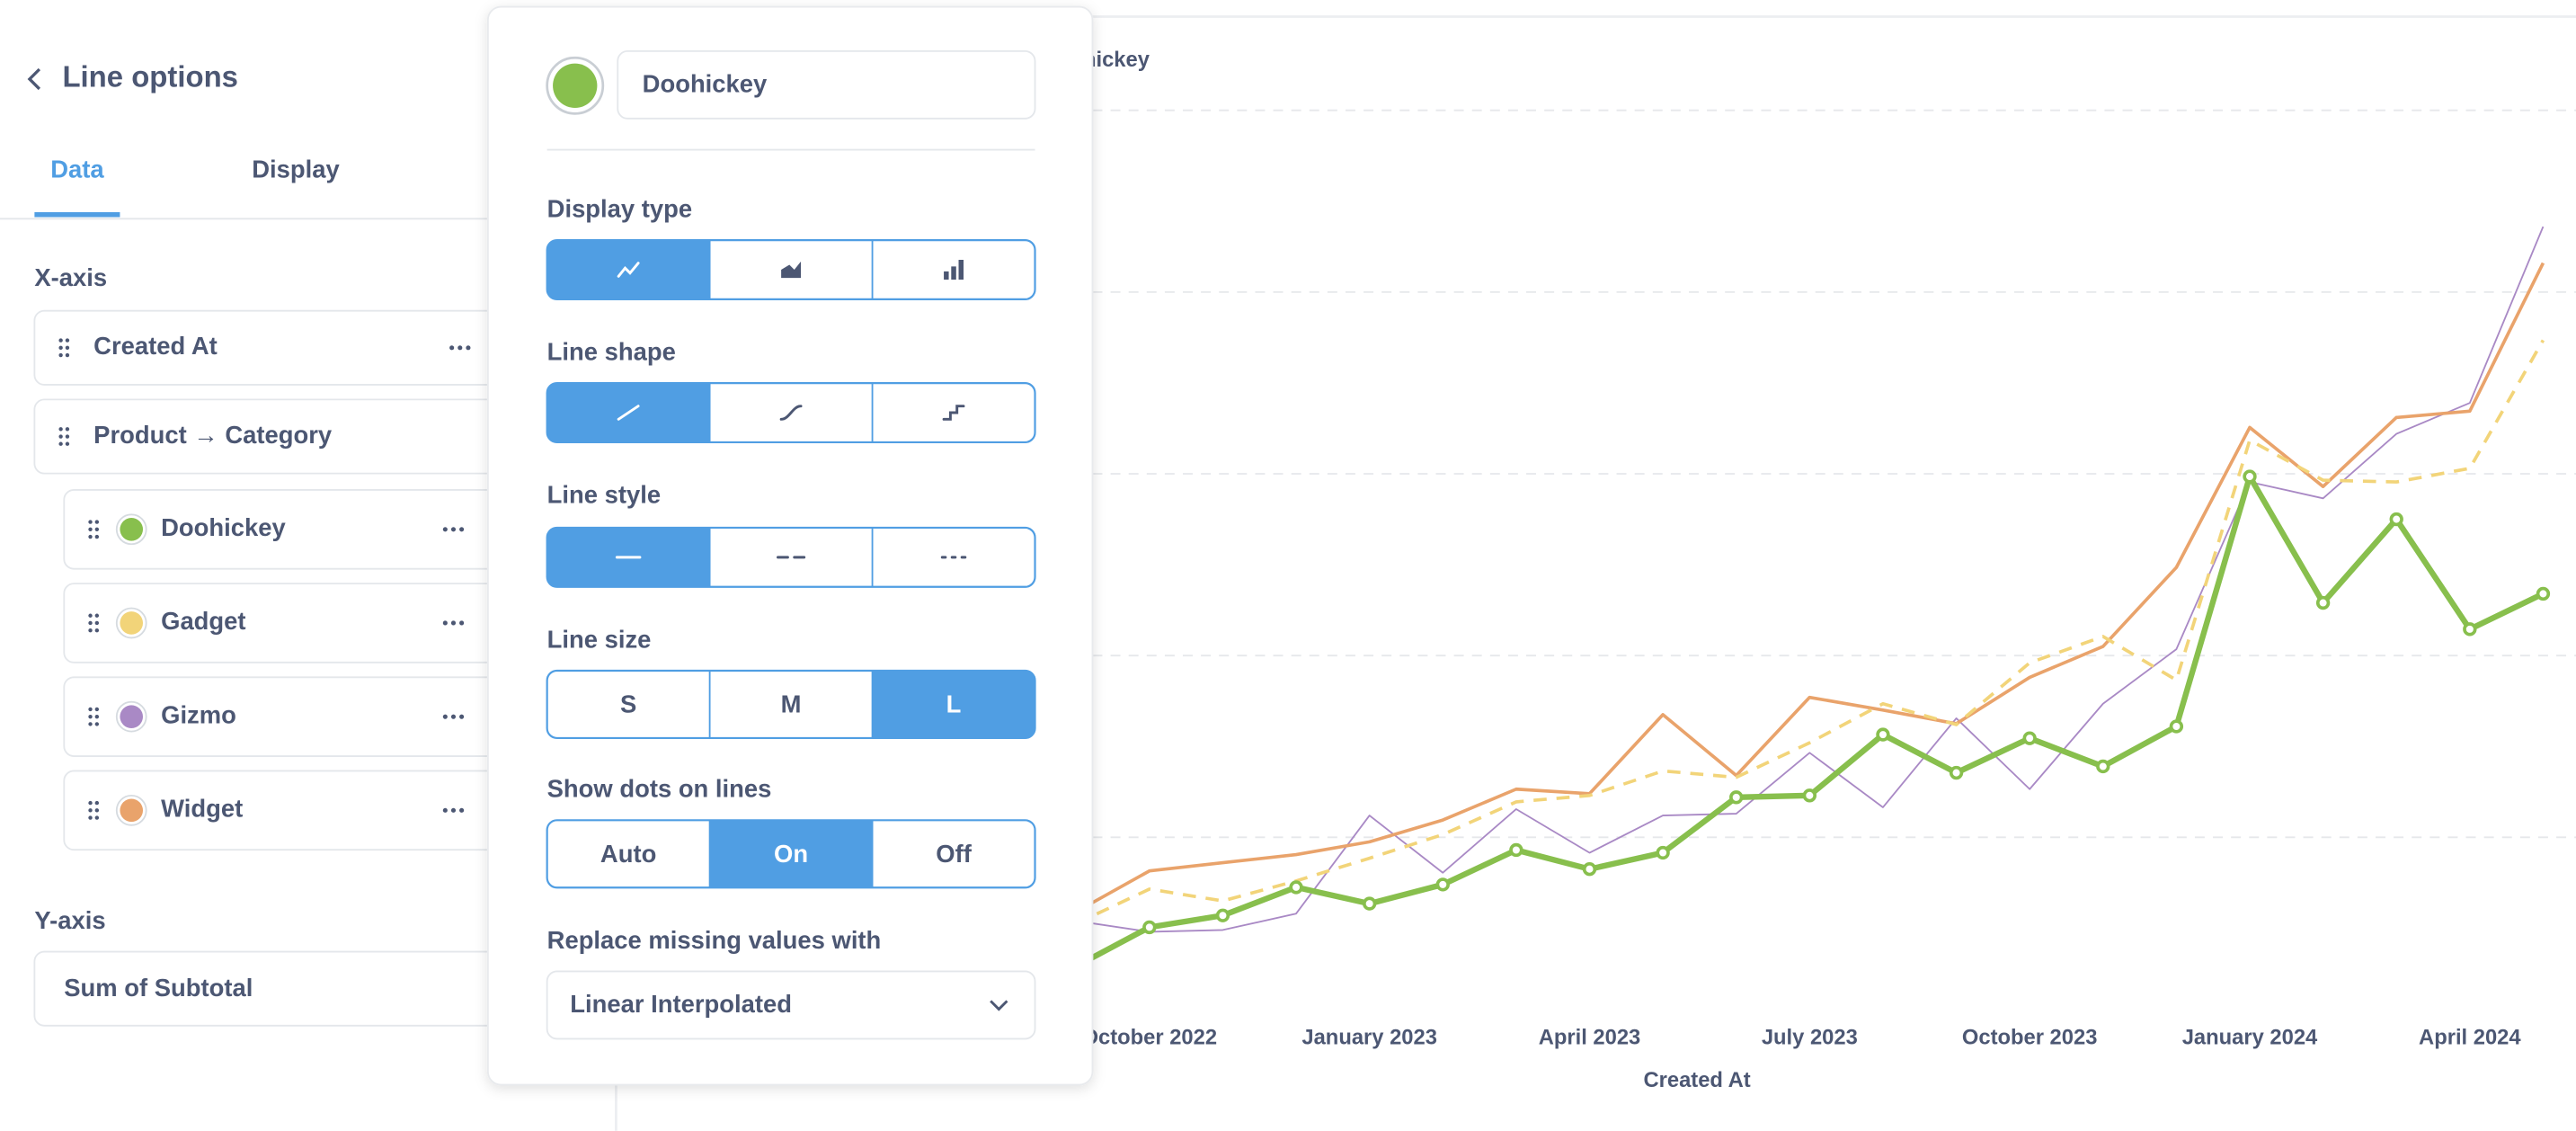 The height and width of the screenshot is (1131, 2576). Describe the element at coordinates (213, 435) in the screenshot. I see `breakout-field: Product → Category` at that location.